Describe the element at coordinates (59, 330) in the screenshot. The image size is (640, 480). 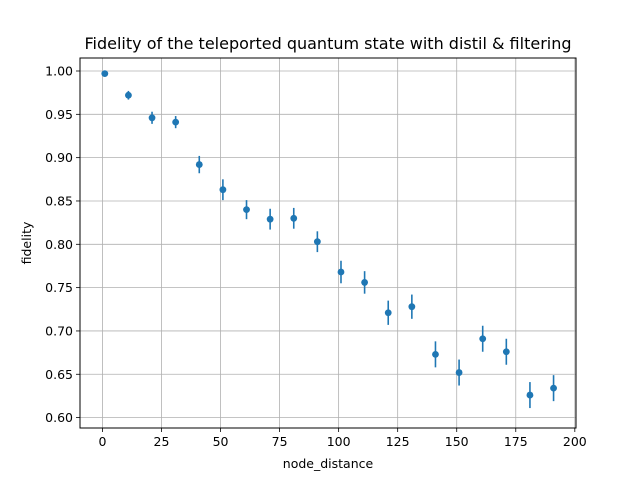
I see `y-tick-label: 0.70` at that location.